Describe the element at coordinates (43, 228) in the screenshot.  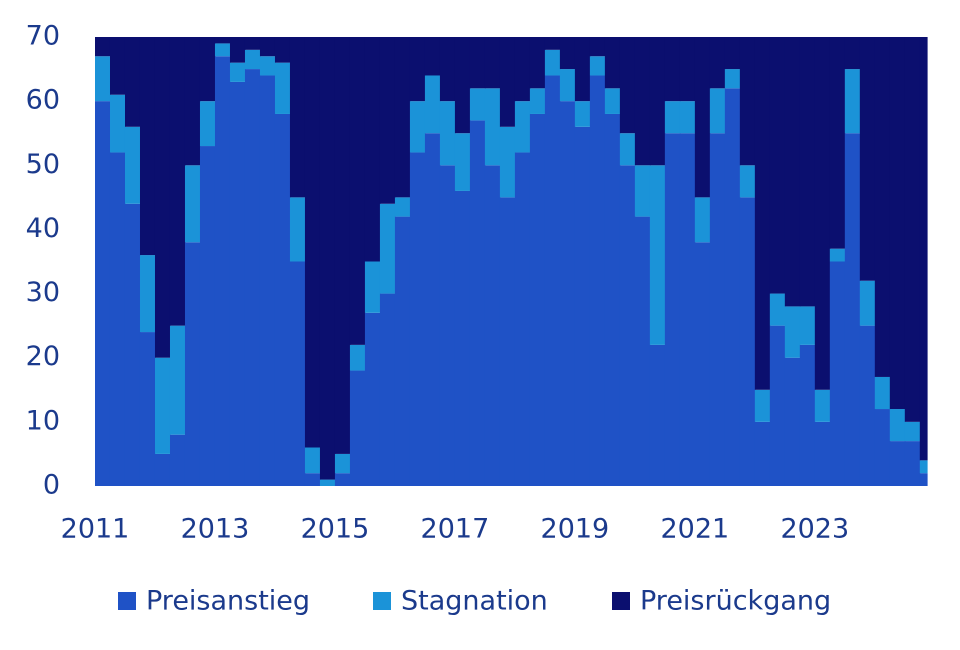
I see `y-tick-label: 40` at that location.